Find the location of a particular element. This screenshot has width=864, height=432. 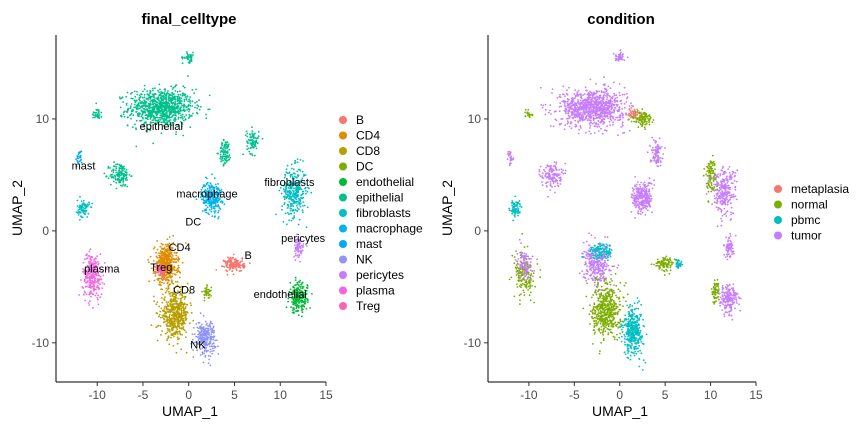

point-pericytes is located at coordinates (295, 253).